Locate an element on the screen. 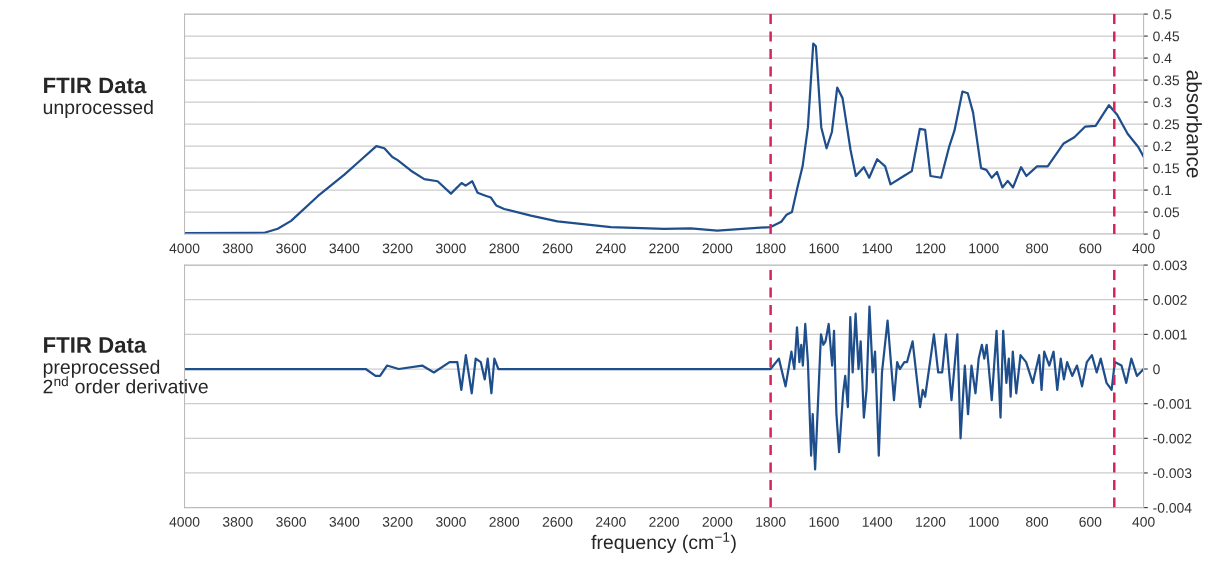  y-tick-label: -0.003 is located at coordinates (1172, 473).